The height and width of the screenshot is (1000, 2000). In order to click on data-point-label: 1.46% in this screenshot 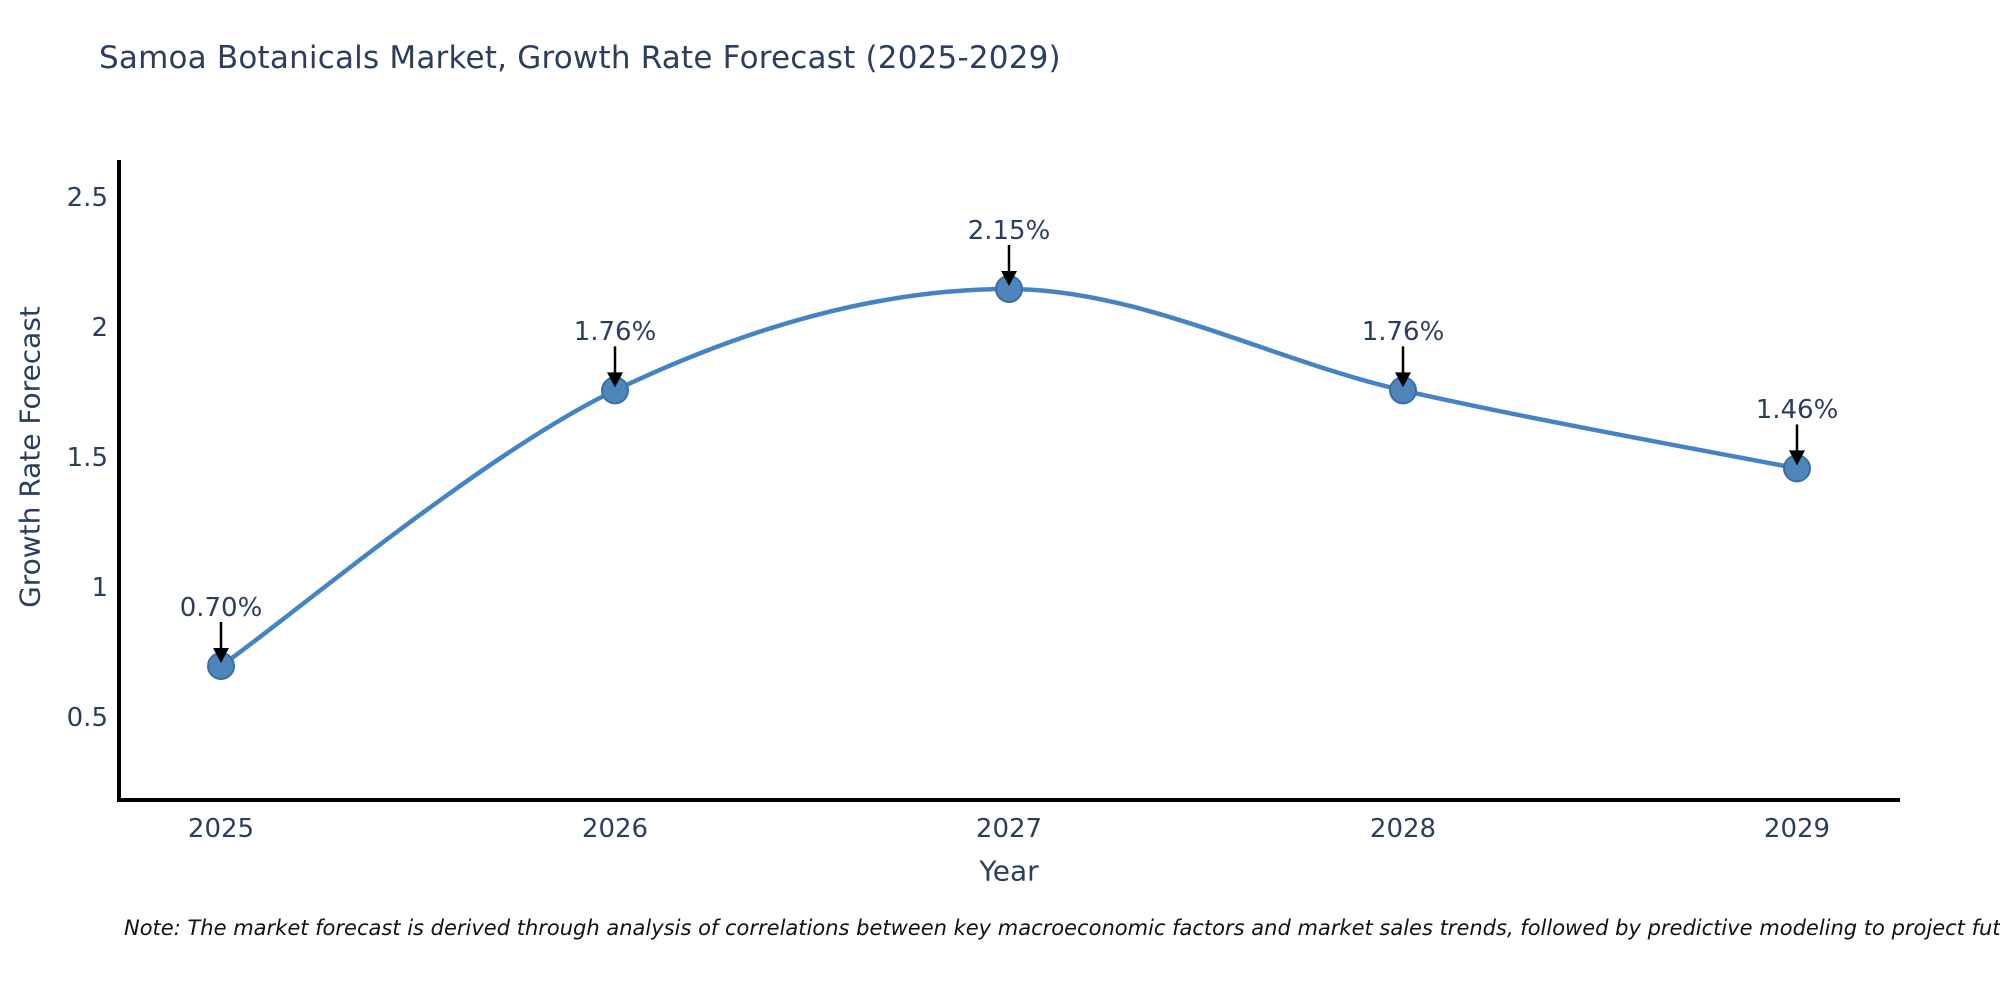, I will do `click(1797, 410)`.